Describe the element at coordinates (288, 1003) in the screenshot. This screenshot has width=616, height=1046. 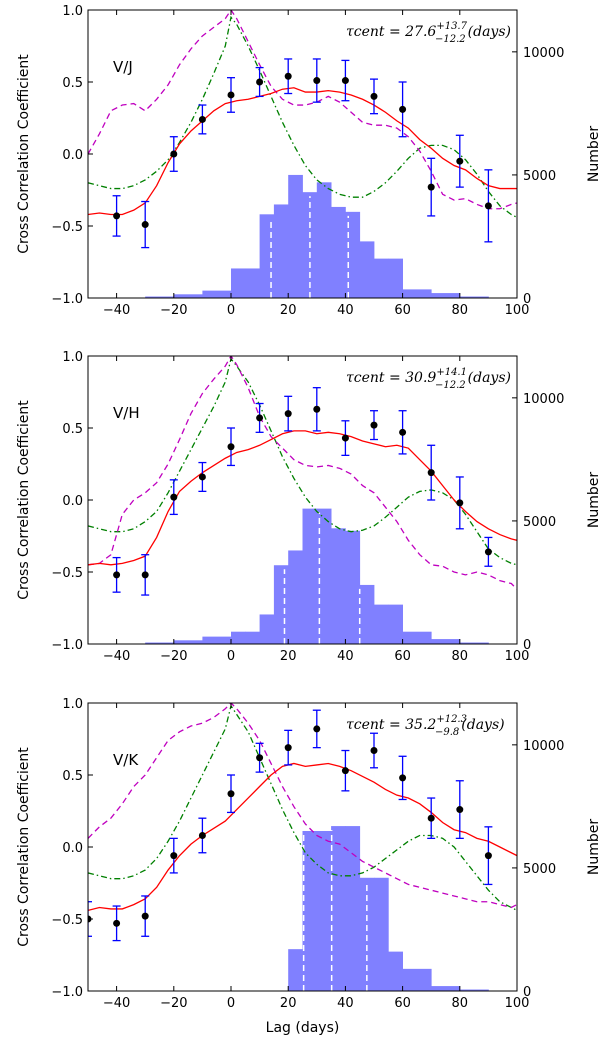
I see `x-tick-label: 20` at that location.